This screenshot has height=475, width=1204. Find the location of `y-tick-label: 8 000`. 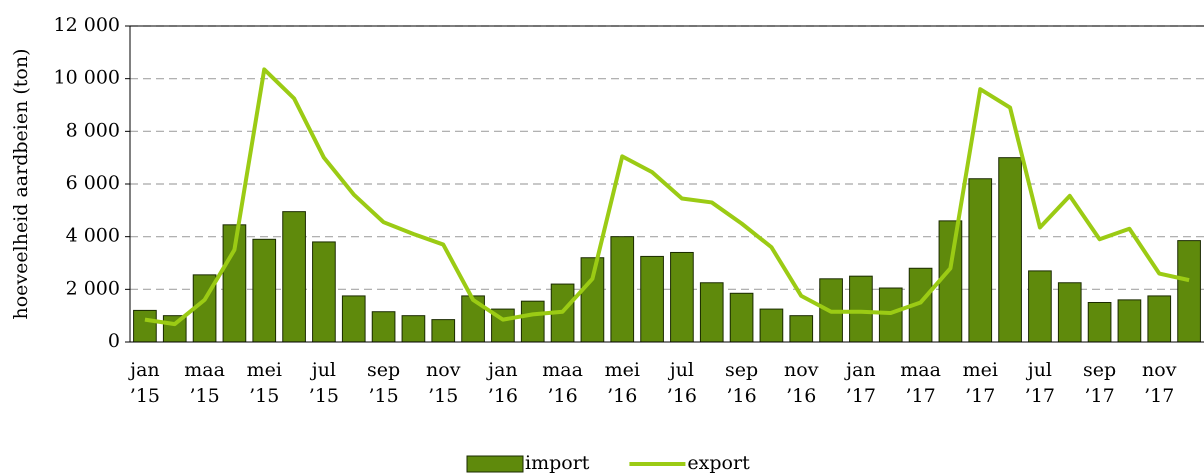

y-tick-label: 8 000 is located at coordinates (93, 130).